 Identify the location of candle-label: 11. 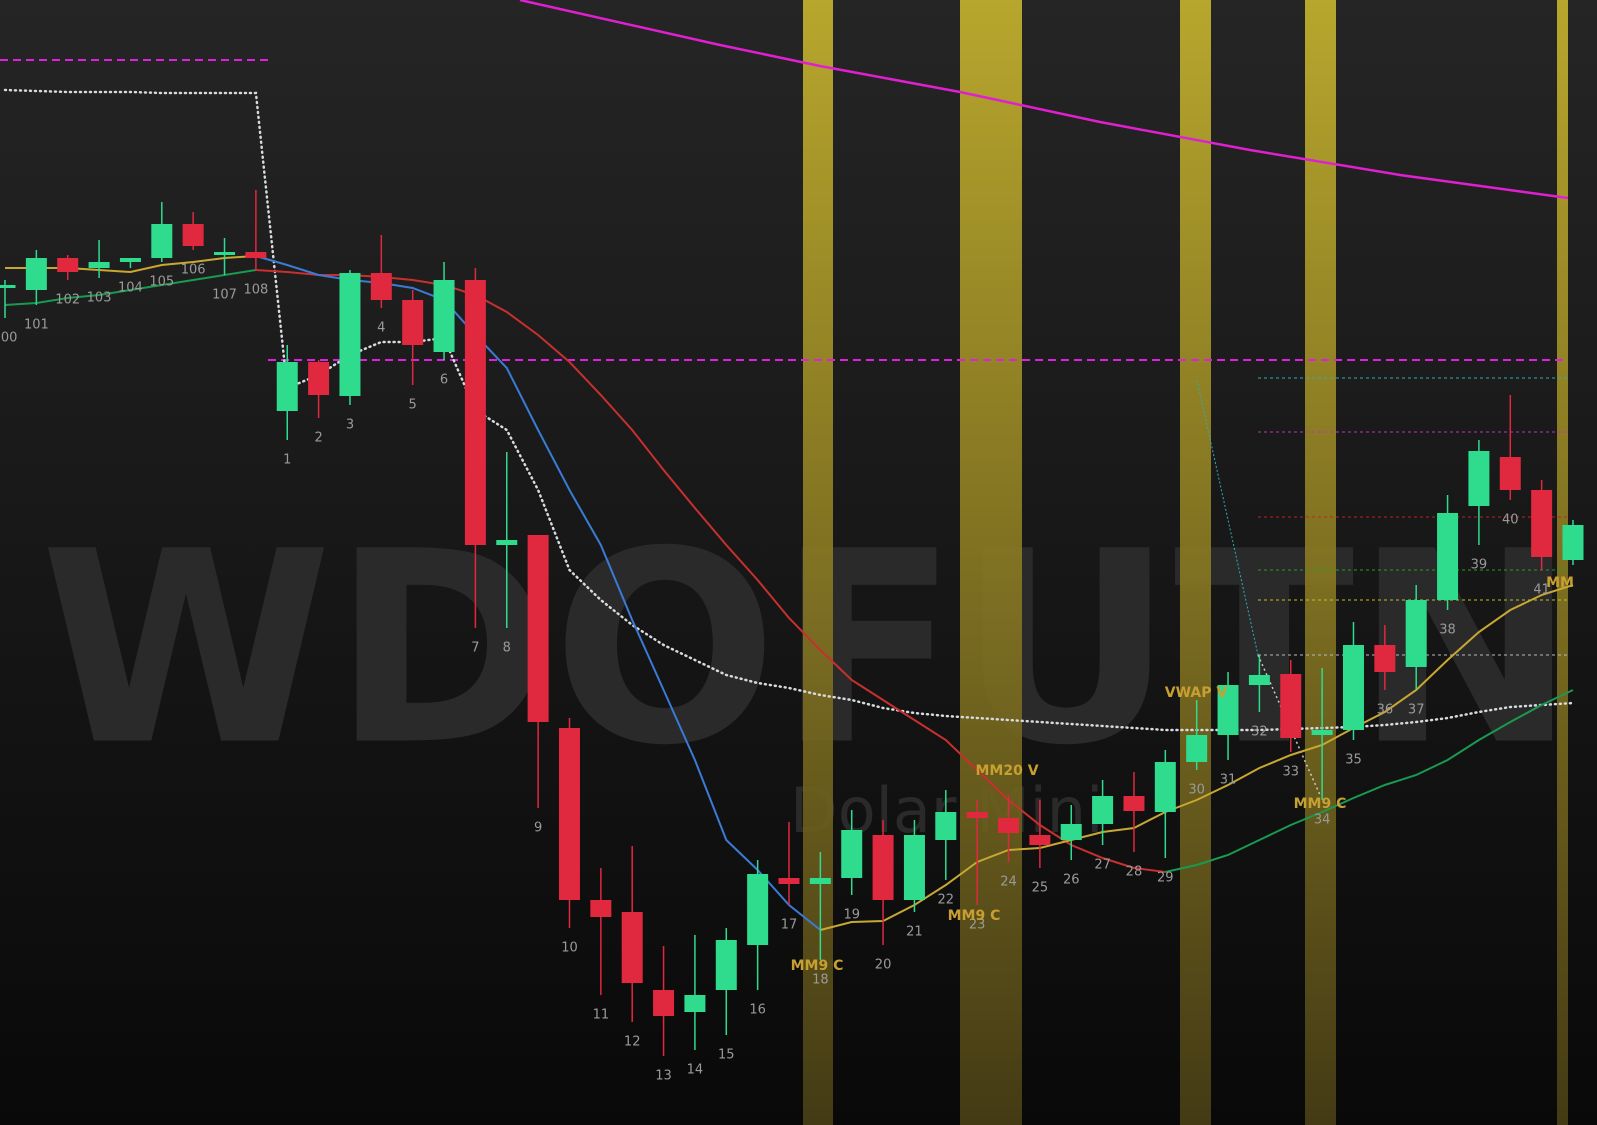
(601, 1015).